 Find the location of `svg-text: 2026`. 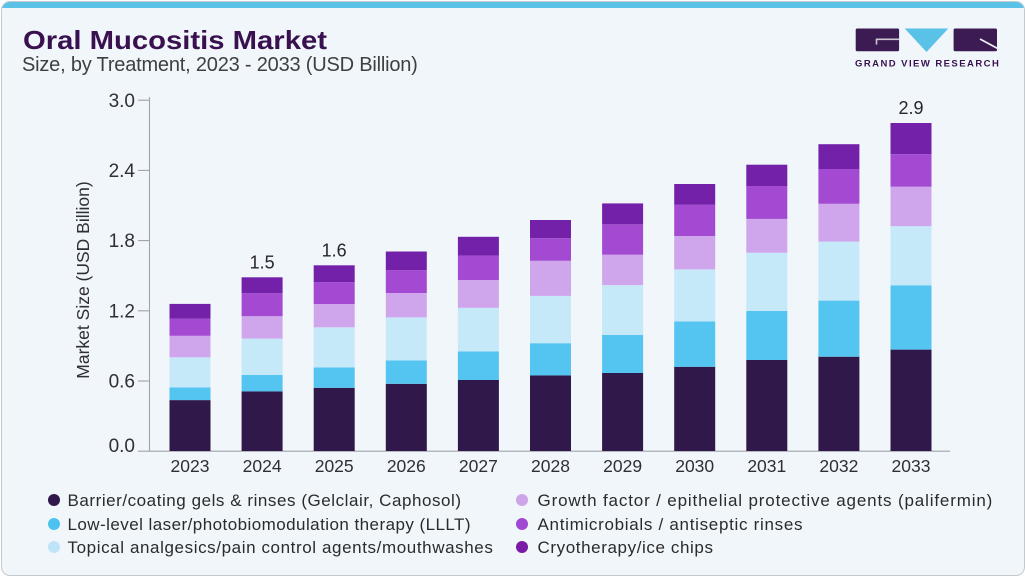

svg-text: 2026 is located at coordinates (405, 466).